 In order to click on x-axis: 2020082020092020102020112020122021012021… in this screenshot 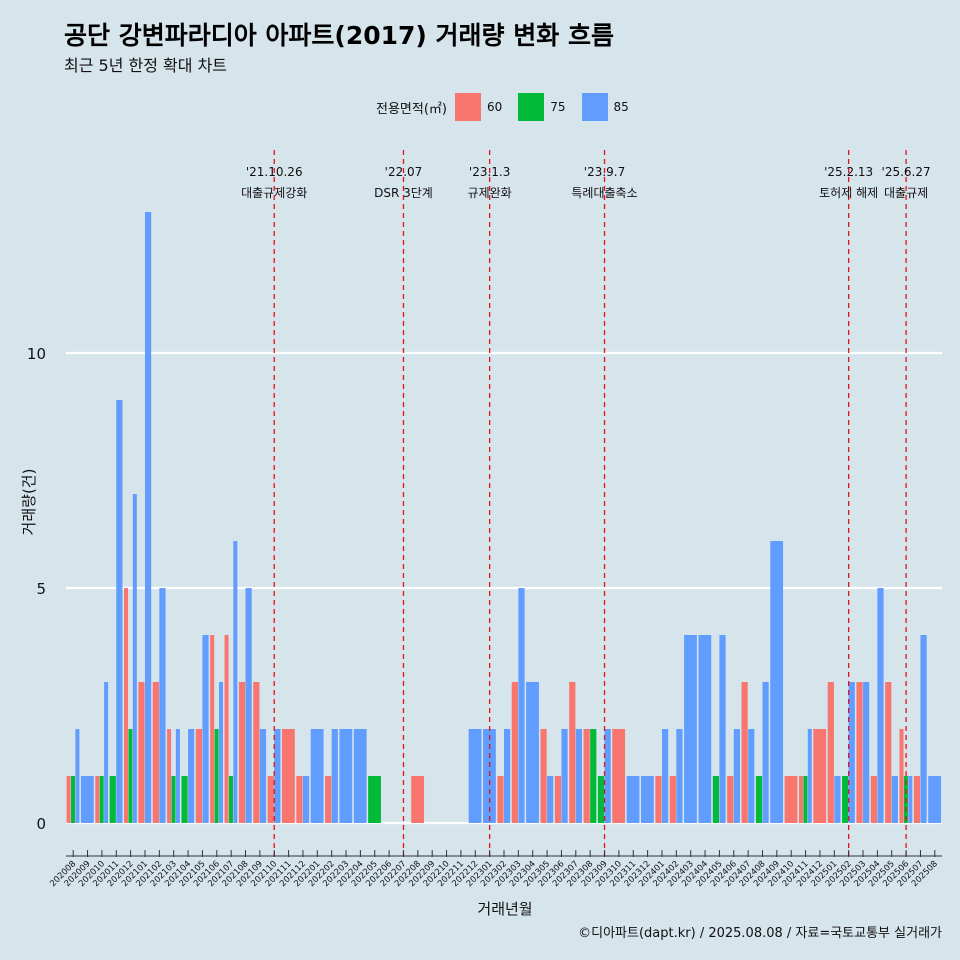, I will do `click(495, 869)`.